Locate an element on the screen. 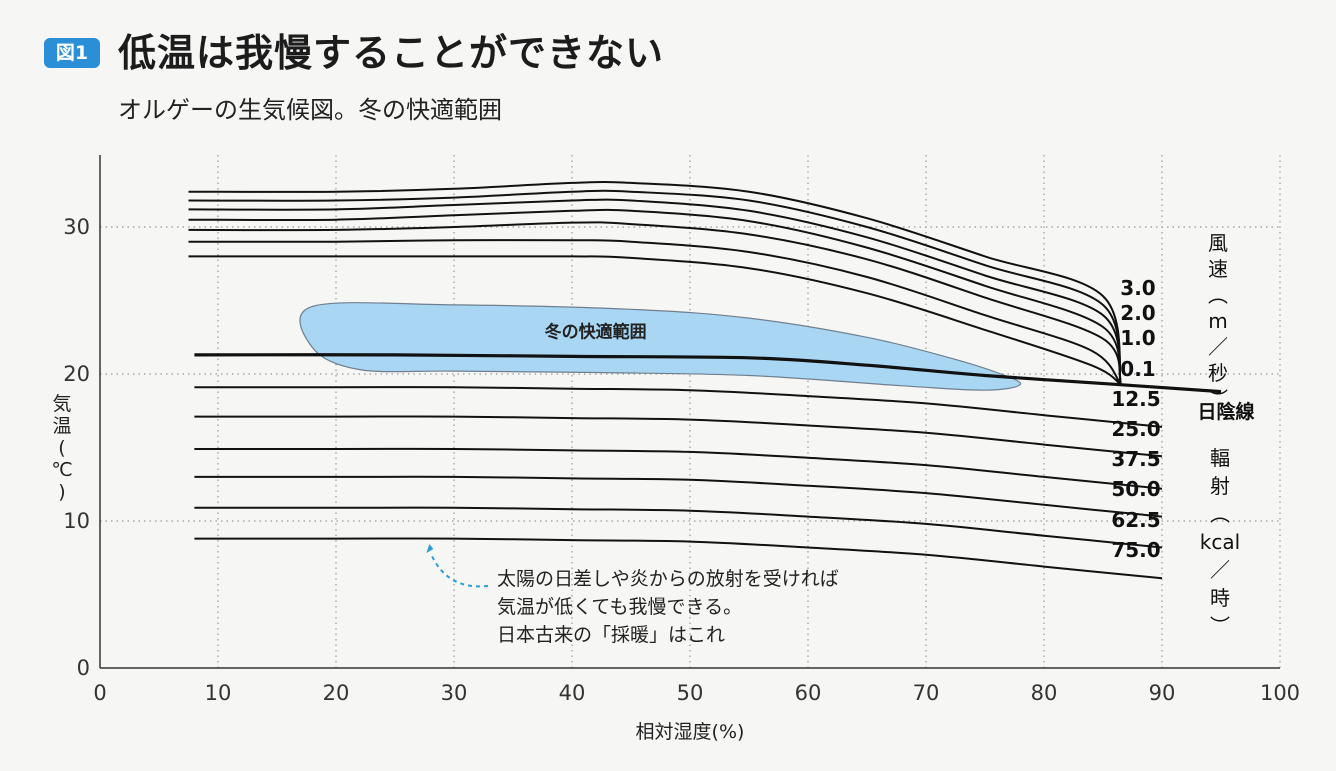 This screenshot has width=1336, height=771. y-tick-label: 20 is located at coordinates (76, 374).